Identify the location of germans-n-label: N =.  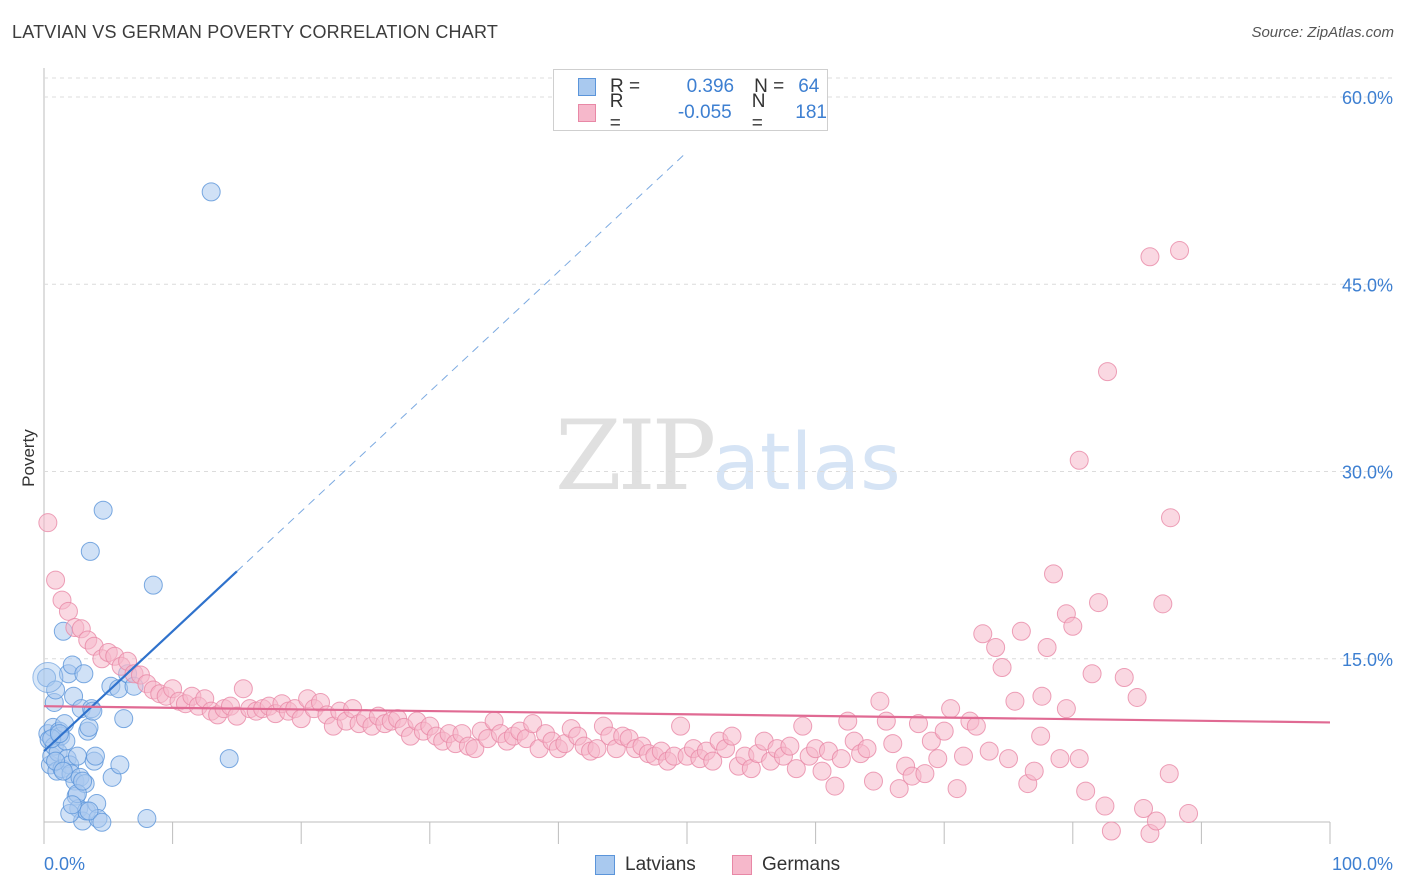
(758, 112).